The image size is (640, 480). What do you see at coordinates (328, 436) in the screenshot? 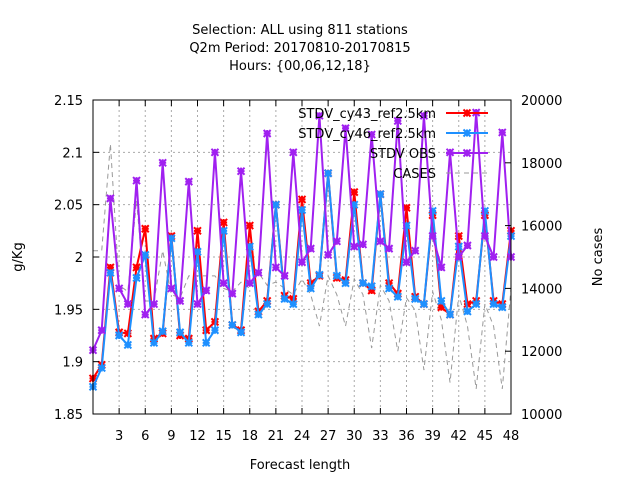
I see `x-tick-label: 27` at bounding box center [328, 436].